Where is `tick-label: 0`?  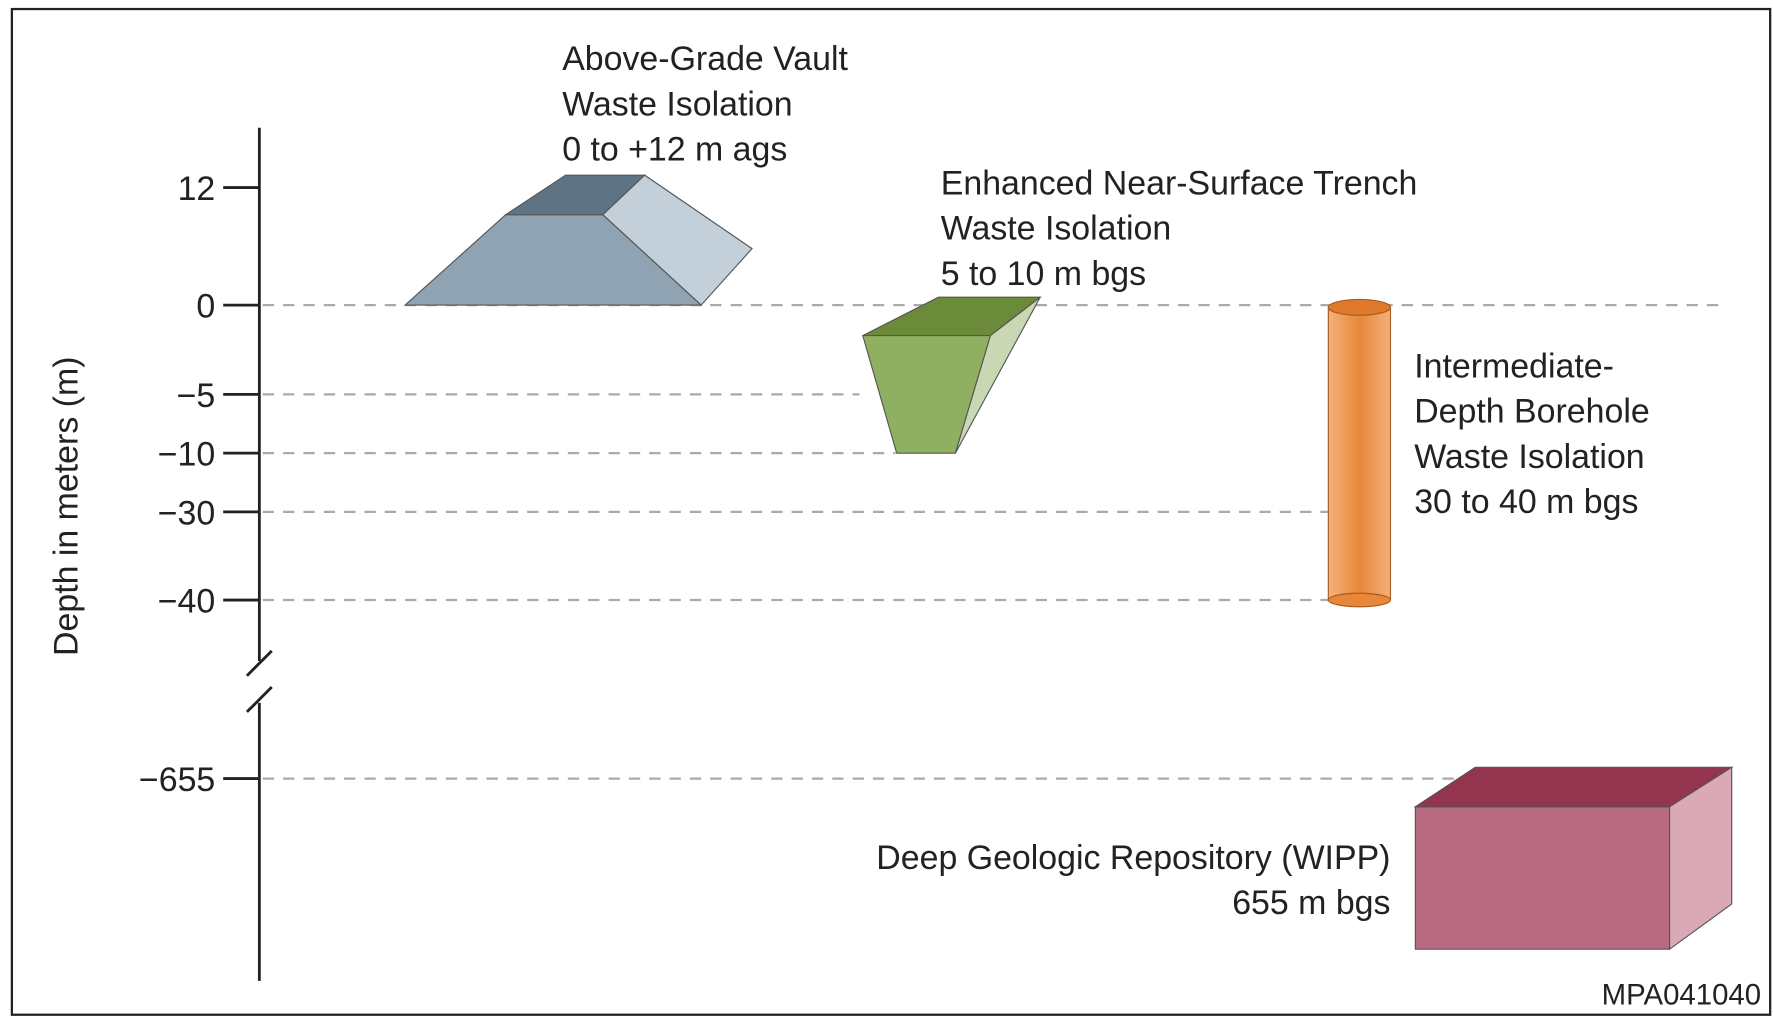
tick-label: 0 is located at coordinates (205, 307).